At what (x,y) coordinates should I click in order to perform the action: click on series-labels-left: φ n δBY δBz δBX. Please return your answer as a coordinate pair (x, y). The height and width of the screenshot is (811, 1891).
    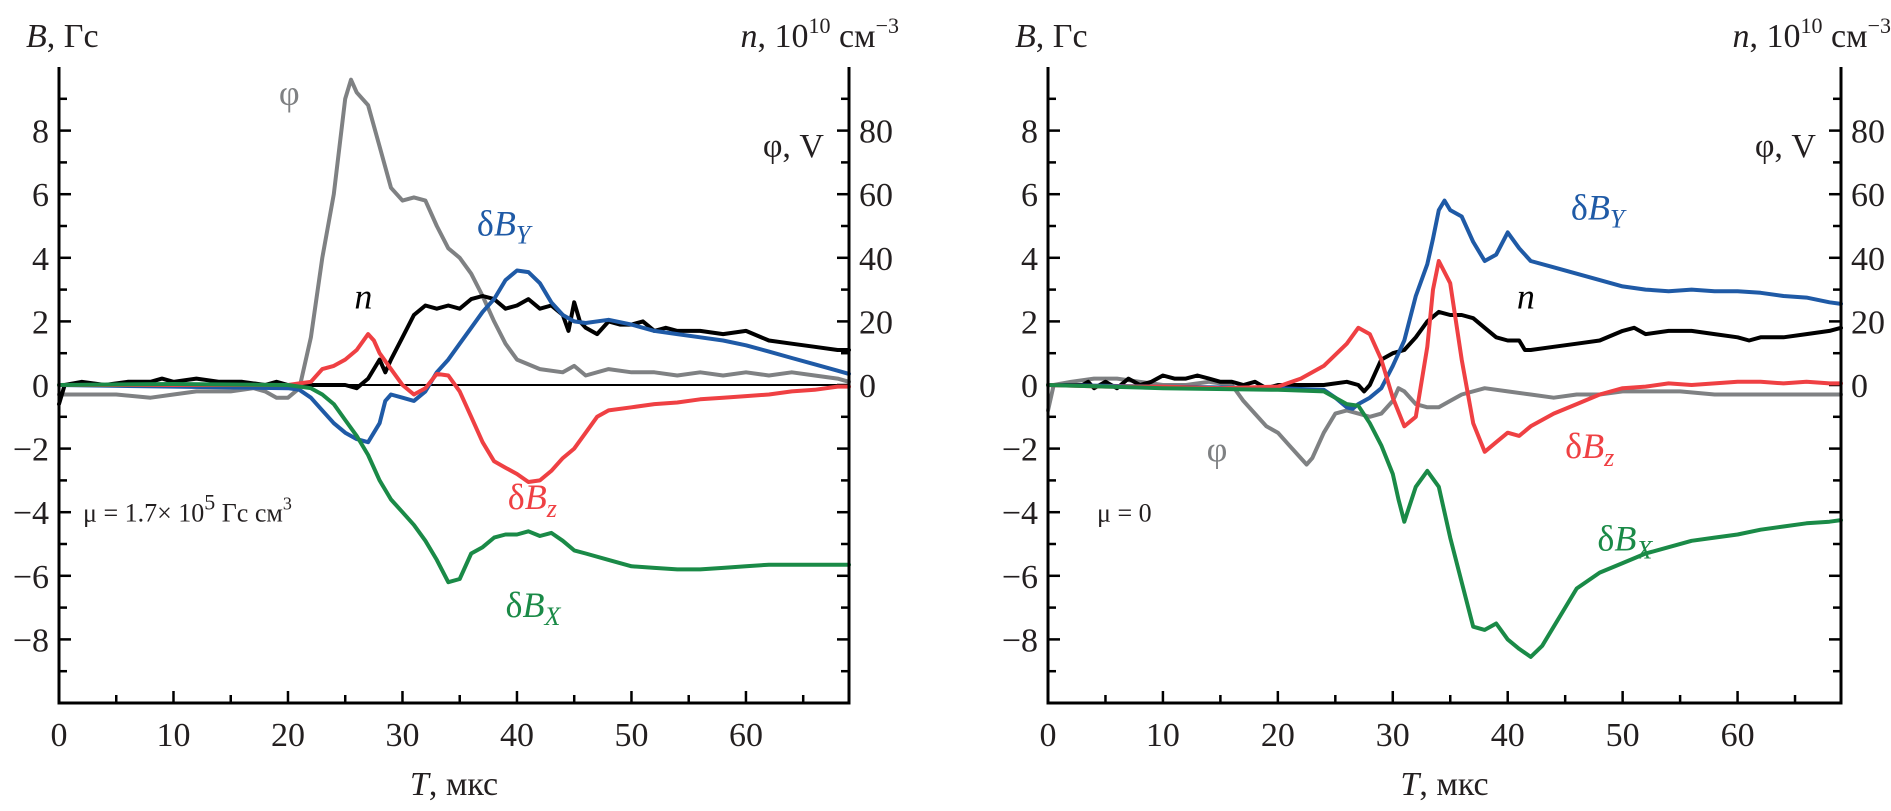
    Looking at the image, I should click on (420, 352).